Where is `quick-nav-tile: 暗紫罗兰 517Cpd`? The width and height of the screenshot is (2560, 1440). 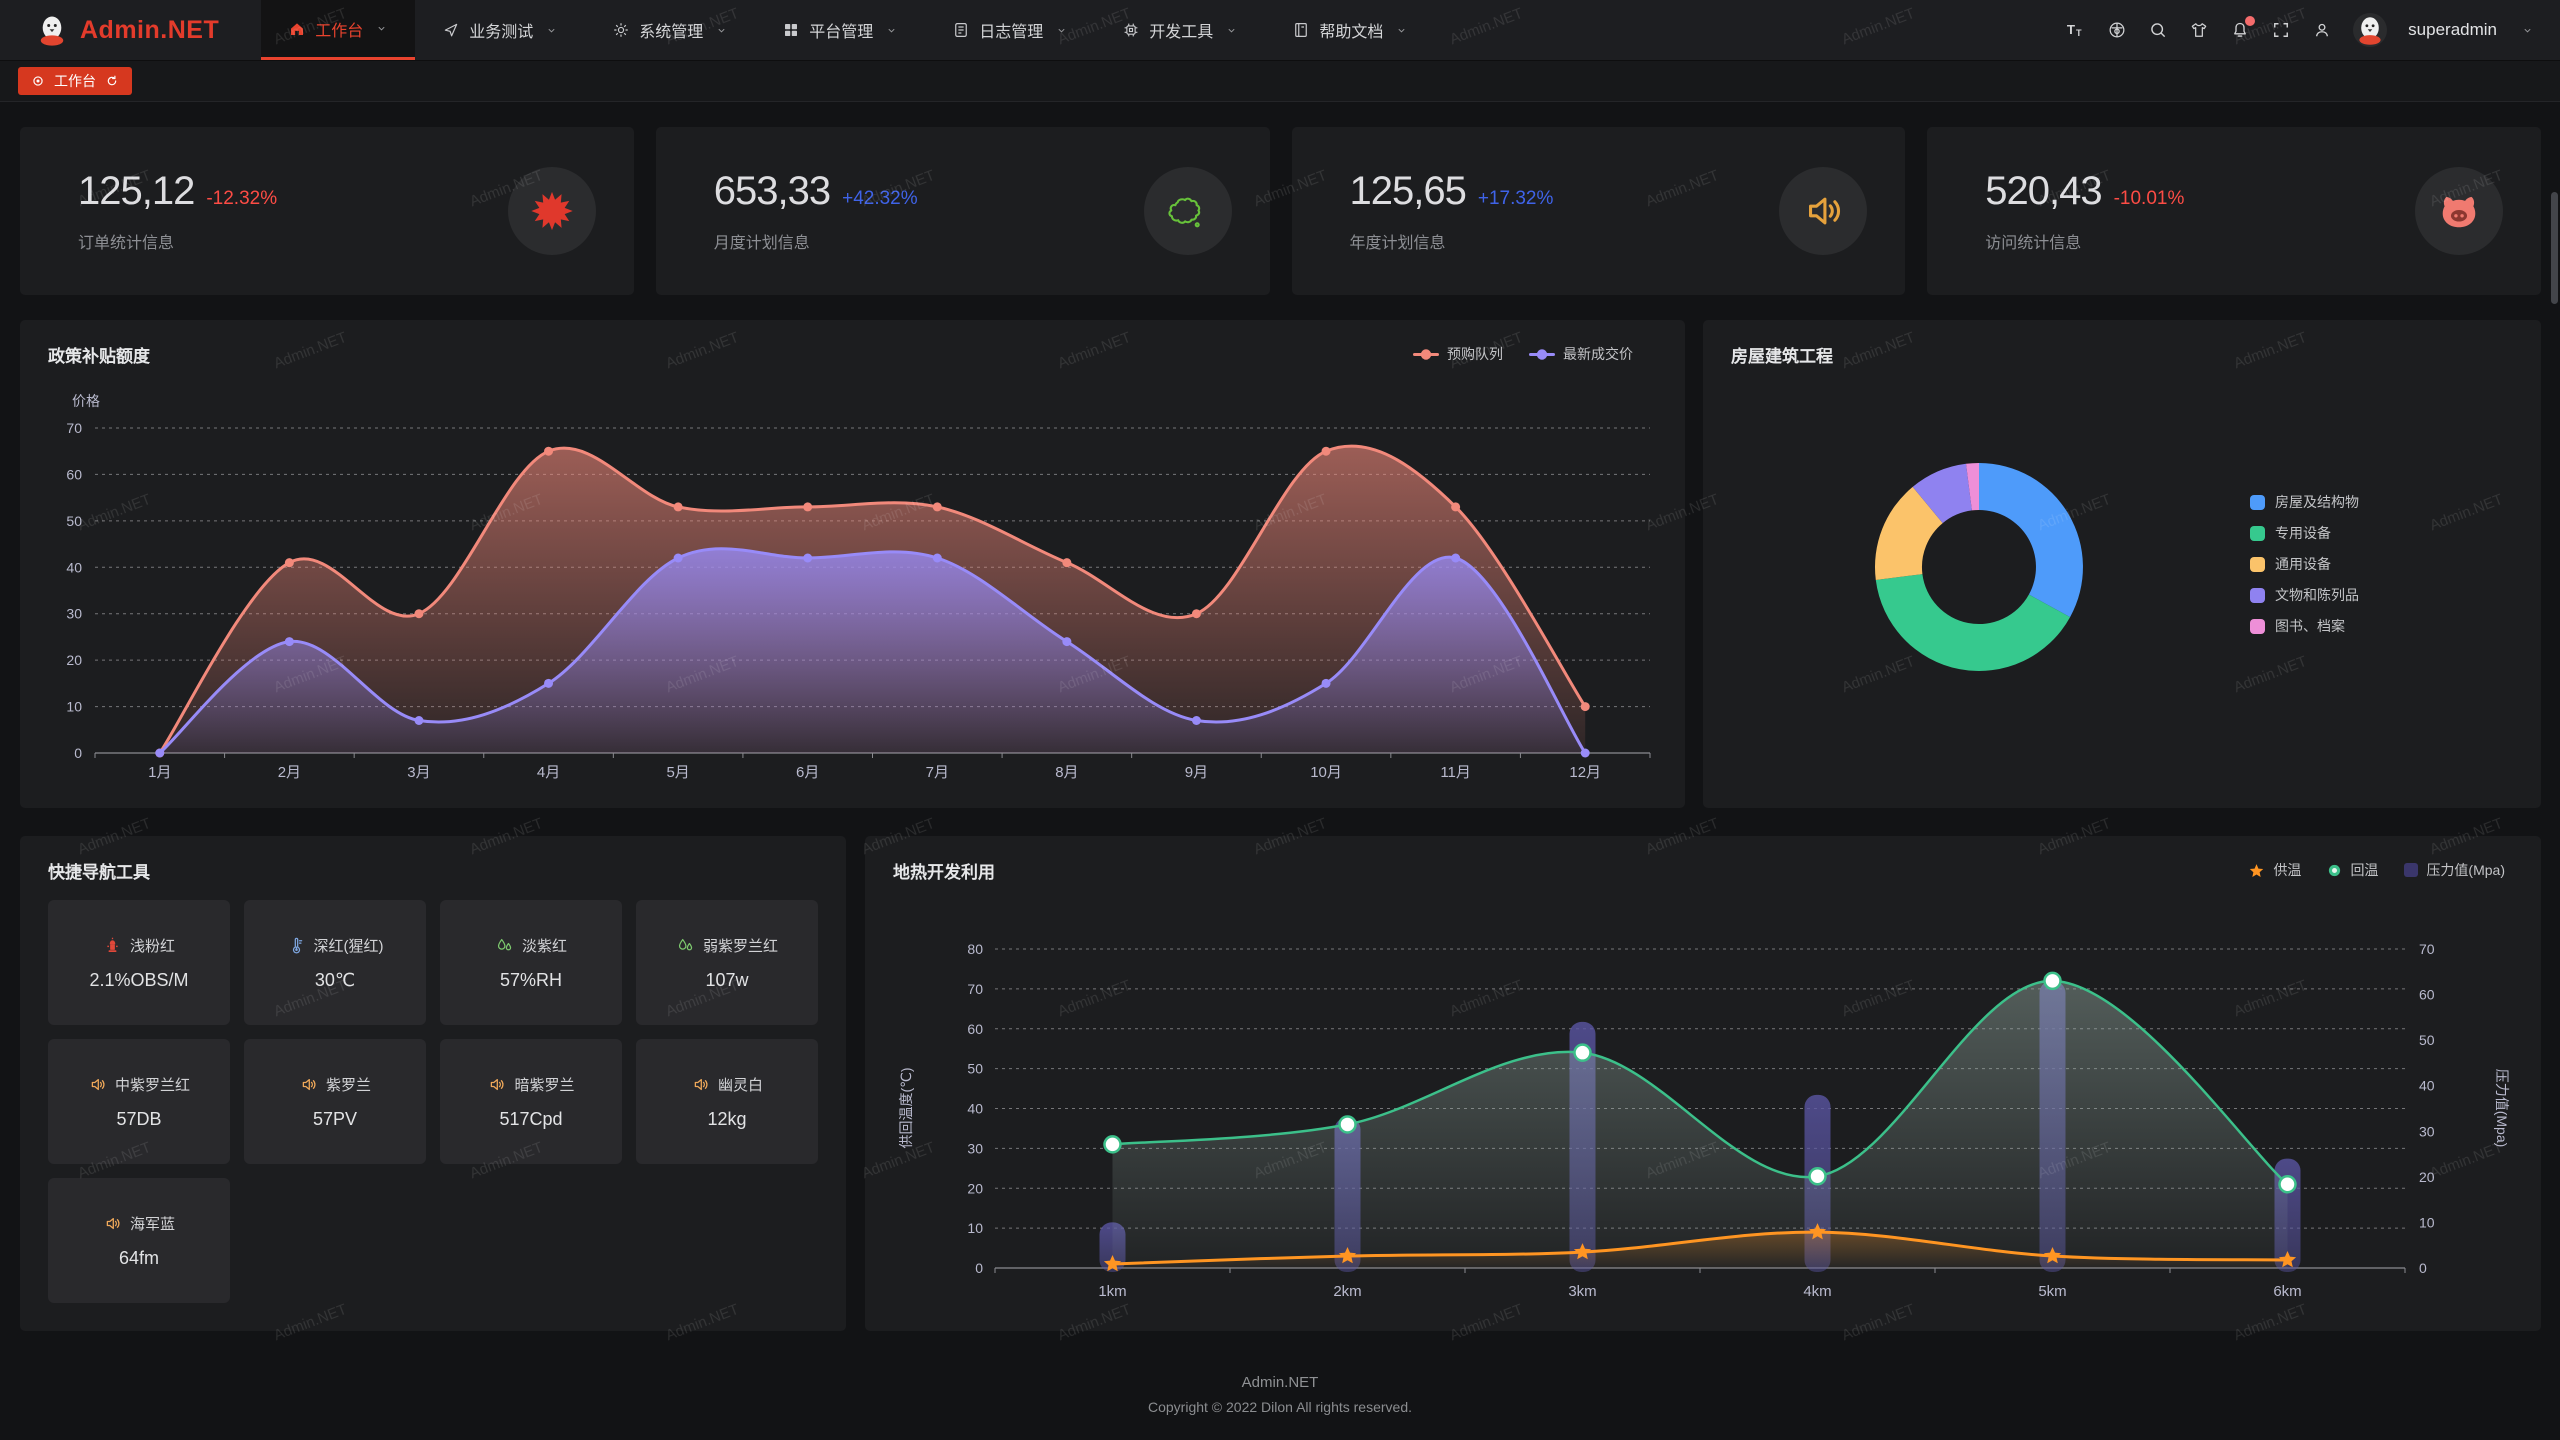
quick-nav-tile: 暗紫罗兰 517Cpd is located at coordinates (531, 1101).